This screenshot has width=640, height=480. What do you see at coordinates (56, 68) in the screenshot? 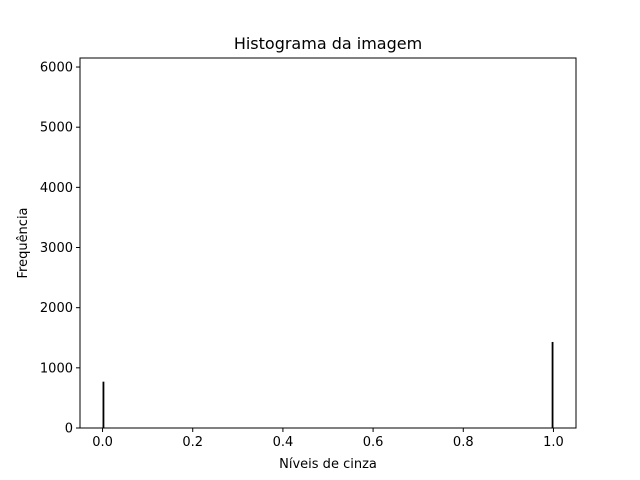
I see `y-tick-label: 6000` at bounding box center [56, 68].